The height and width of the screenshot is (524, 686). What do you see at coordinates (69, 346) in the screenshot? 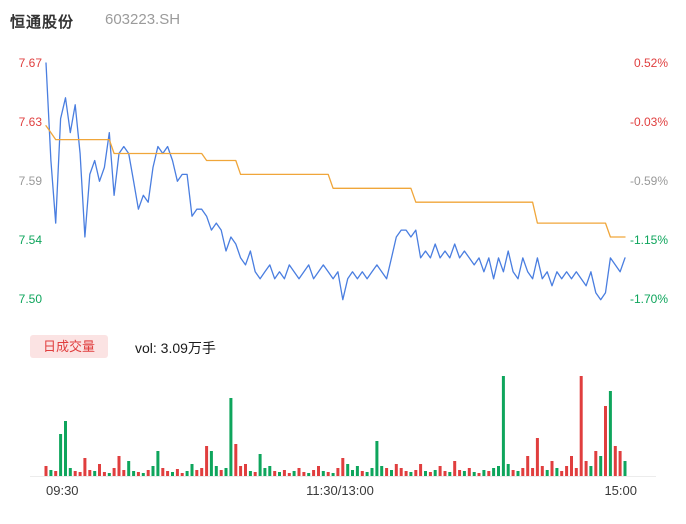
I see `volume-tab-badge: 日成交量` at bounding box center [69, 346].